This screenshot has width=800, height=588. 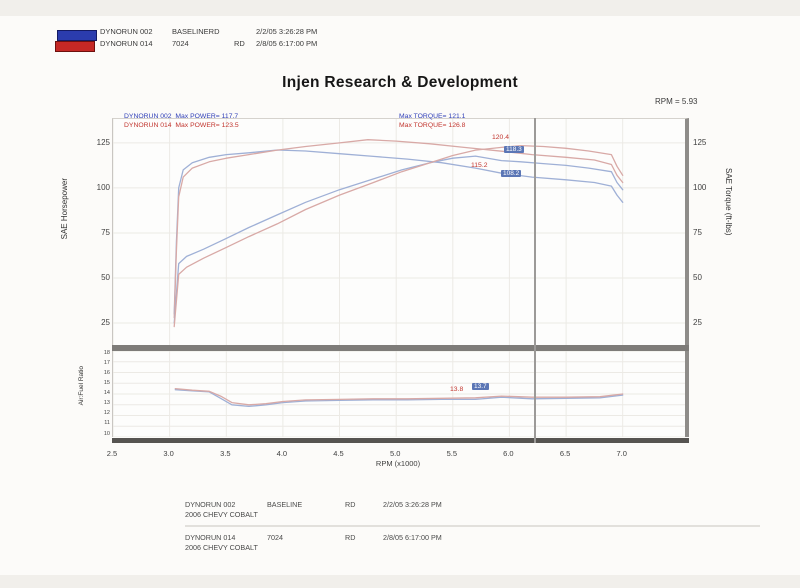 I want to click on x-tick-label: 3.0, so click(x=168, y=453).